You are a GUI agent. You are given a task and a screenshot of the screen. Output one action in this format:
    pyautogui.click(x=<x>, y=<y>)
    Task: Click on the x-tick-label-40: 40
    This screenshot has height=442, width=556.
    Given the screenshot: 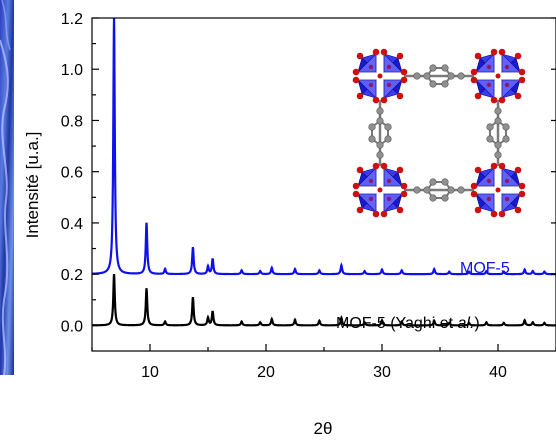 What is the action you would take?
    pyautogui.click(x=498, y=372)
    